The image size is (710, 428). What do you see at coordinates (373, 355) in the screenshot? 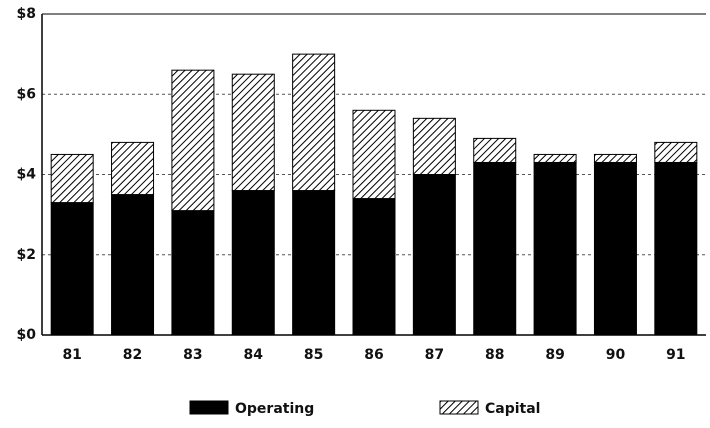
I see `x-tick-label: 86` at bounding box center [373, 355].